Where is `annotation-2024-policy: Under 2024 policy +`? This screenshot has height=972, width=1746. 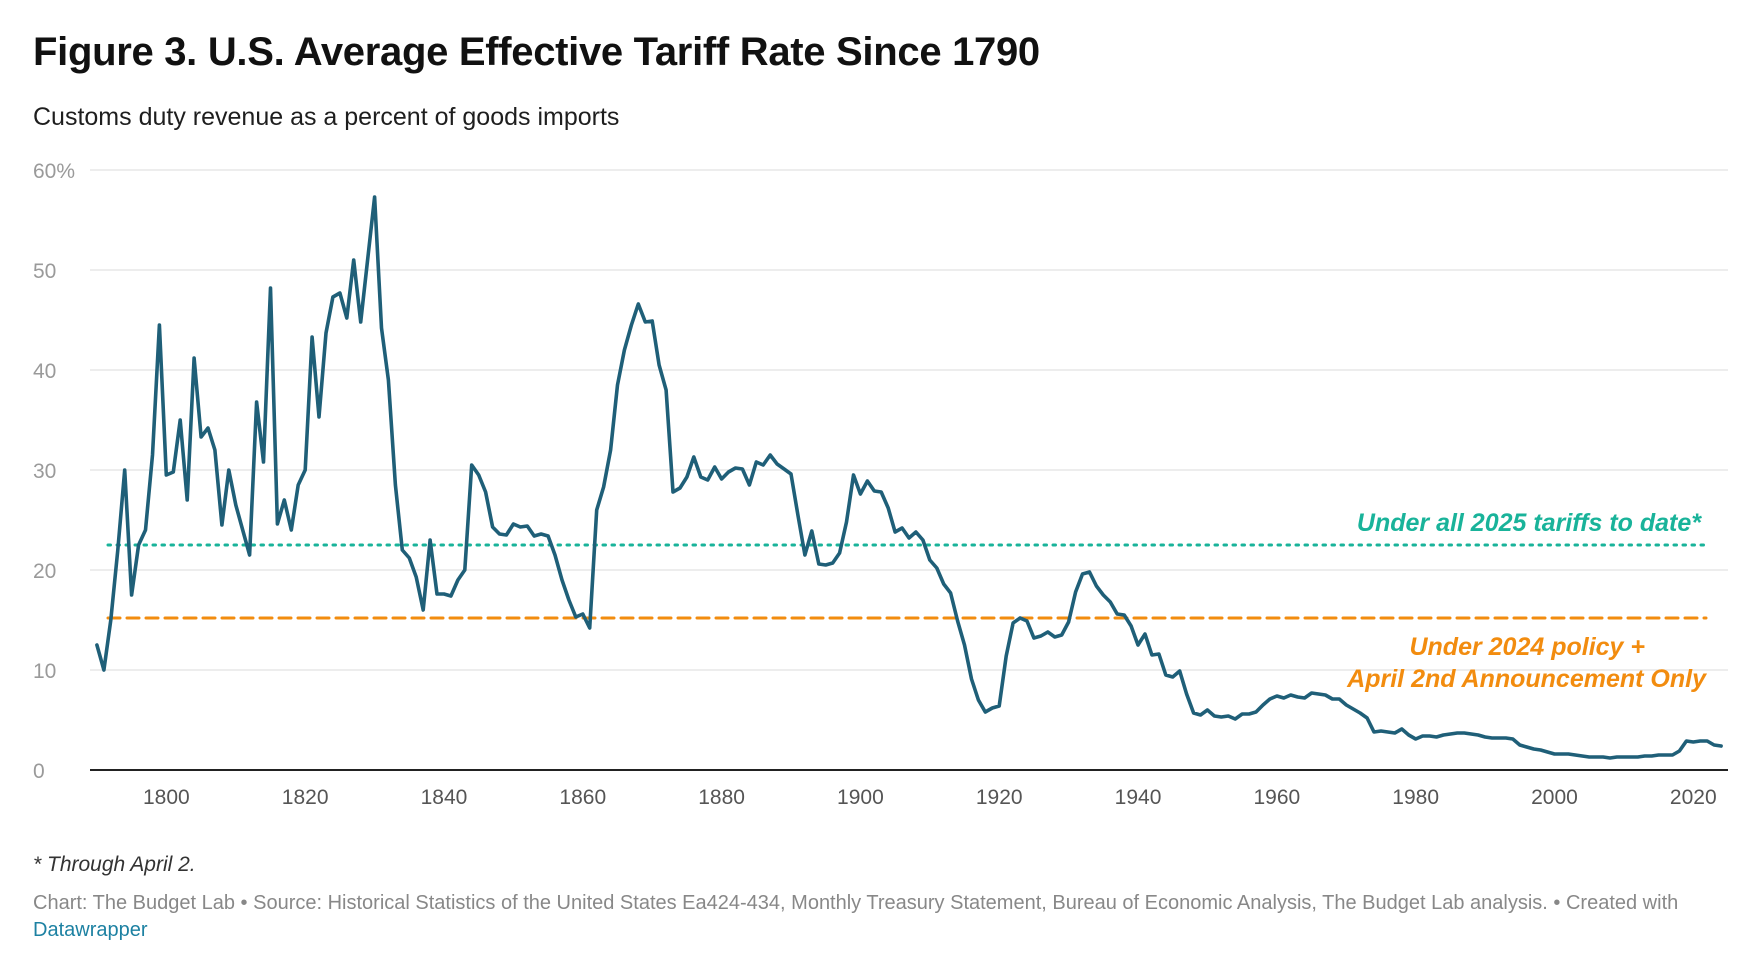
annotation-2024-policy: Under 2024 policy + is located at coordinates (1527, 647).